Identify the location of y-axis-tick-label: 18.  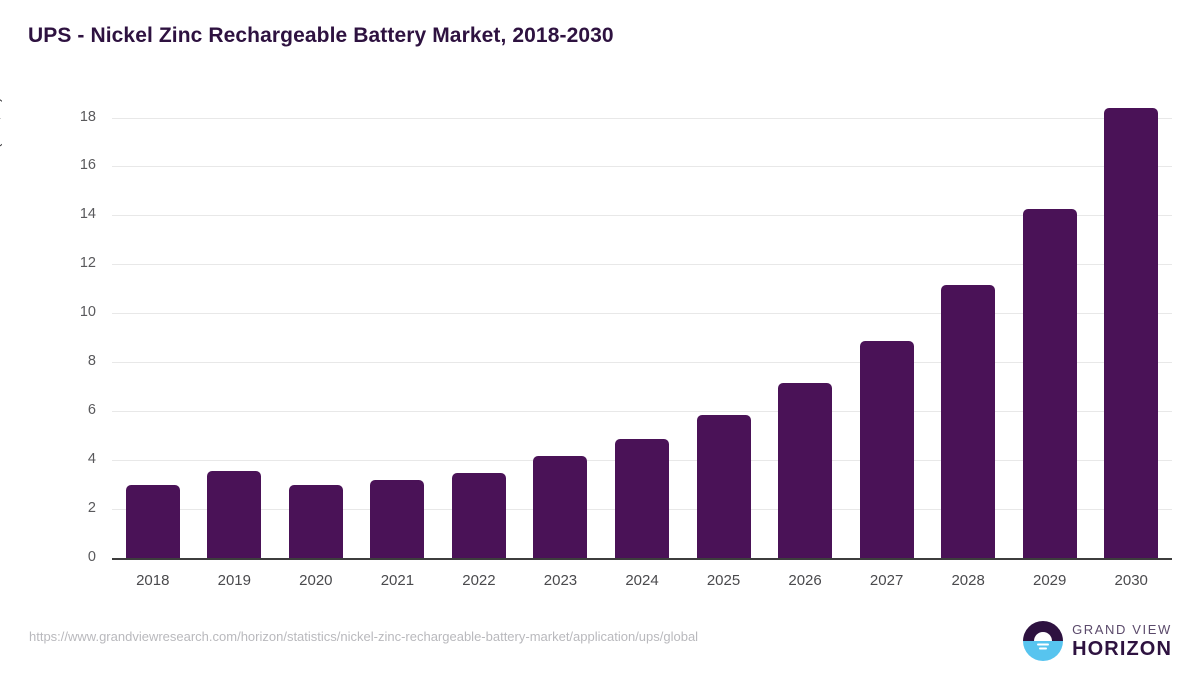
(87, 116).